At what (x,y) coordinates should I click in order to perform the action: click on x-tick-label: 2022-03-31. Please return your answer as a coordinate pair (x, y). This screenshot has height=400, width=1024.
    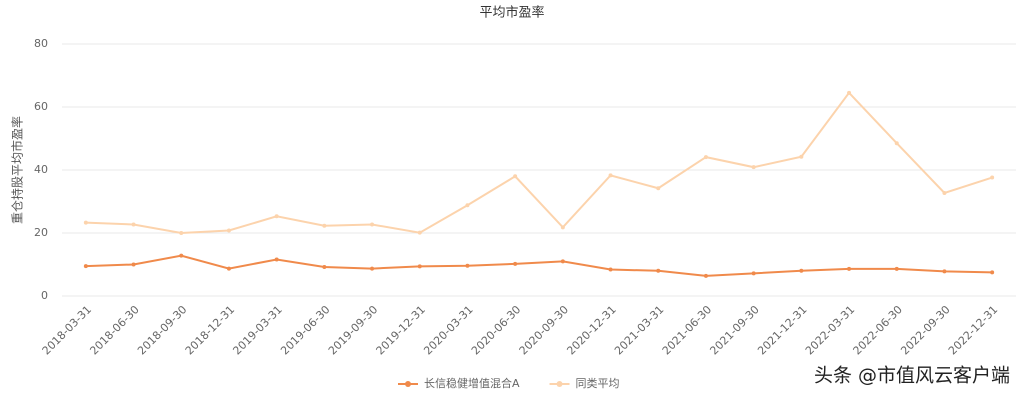
    Looking at the image, I should click on (830, 330).